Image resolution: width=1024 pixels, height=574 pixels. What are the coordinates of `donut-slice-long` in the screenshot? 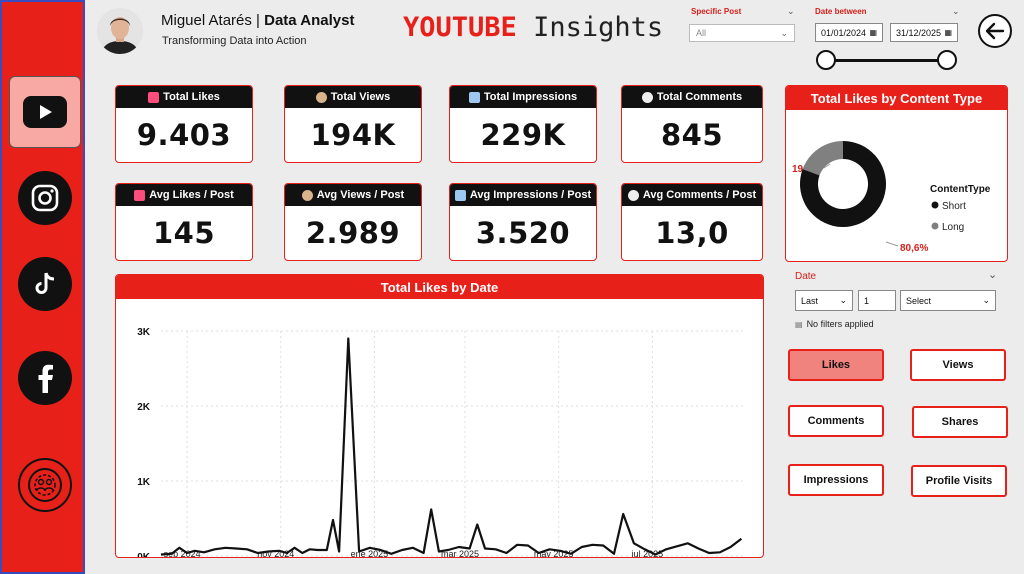 It's located at (822, 158).